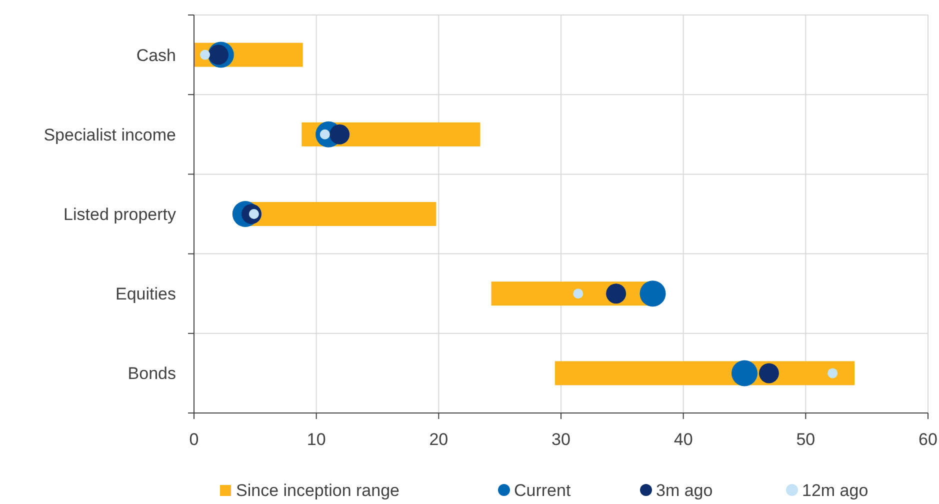 This screenshot has height=504, width=939. I want to click on x-tick-label: 0, so click(194, 439).